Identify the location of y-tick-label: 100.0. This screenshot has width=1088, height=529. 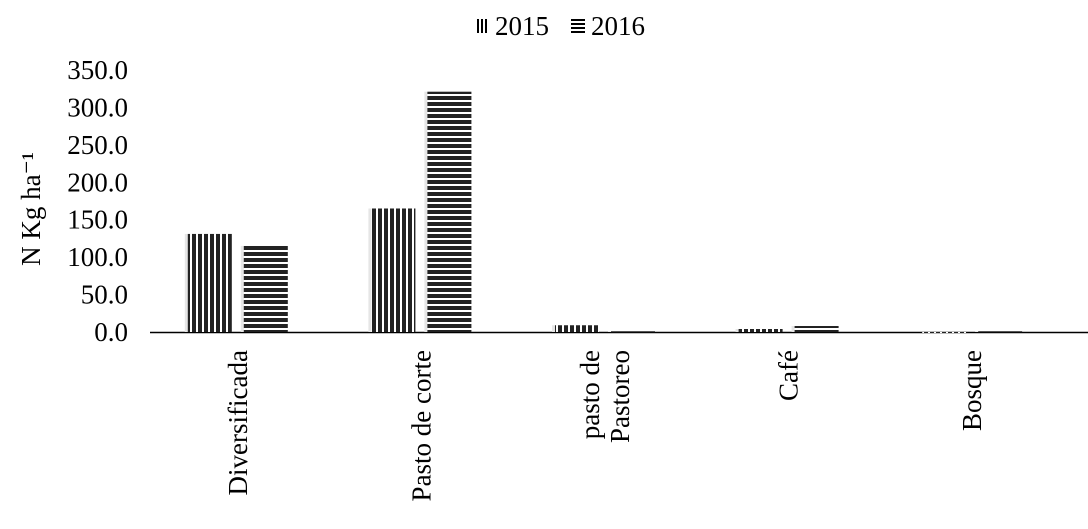
(97, 257).